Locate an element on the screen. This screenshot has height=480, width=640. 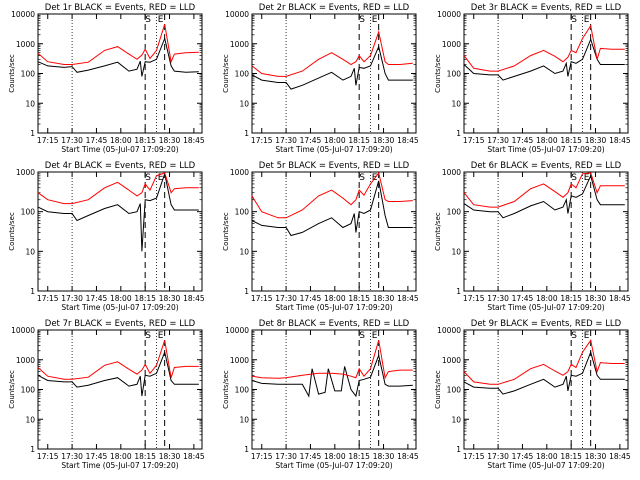
panel-title: Det 8r BLACK = Events, RED = LLD is located at coordinates (334, 324).